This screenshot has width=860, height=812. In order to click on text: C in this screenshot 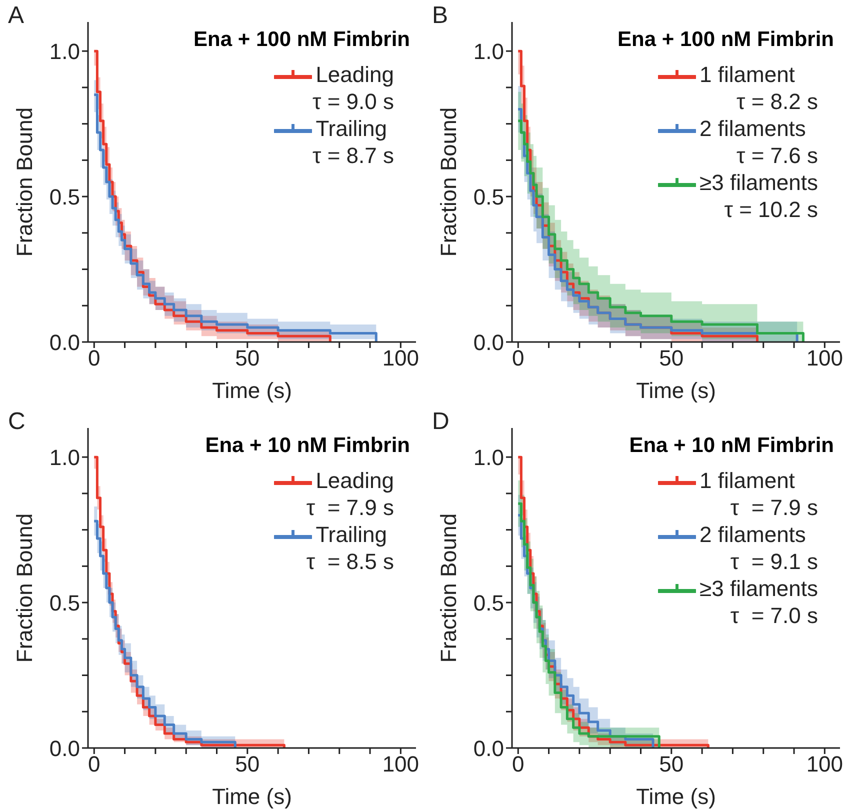, I will do `click(17, 422)`.